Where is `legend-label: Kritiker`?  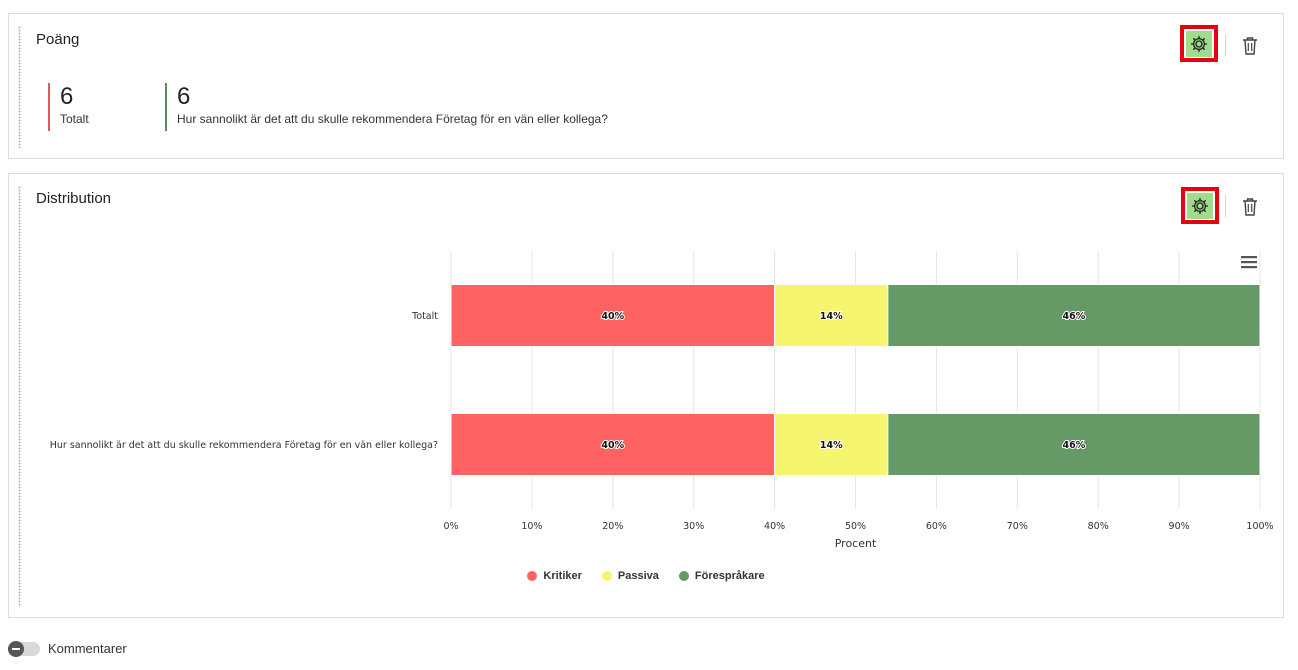 legend-label: Kritiker is located at coordinates (562, 576).